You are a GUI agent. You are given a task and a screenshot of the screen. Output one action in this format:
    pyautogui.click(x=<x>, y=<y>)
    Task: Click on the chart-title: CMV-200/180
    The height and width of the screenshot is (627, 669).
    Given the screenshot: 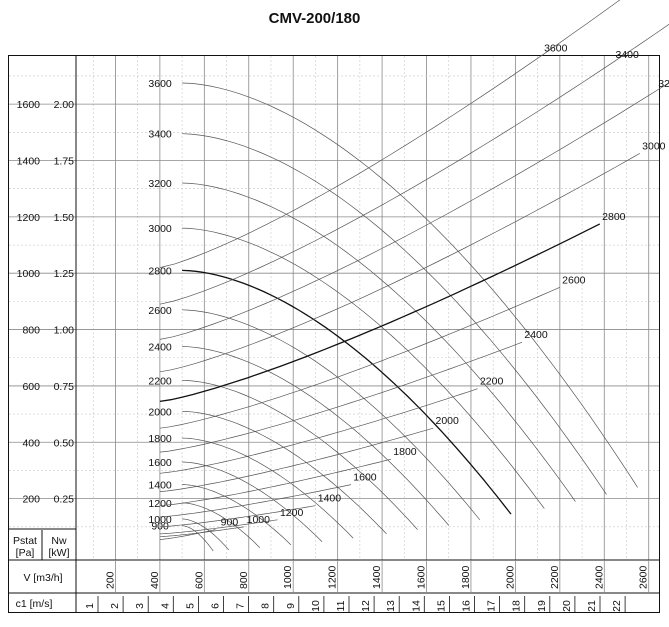 What is the action you would take?
    pyautogui.click(x=314, y=18)
    